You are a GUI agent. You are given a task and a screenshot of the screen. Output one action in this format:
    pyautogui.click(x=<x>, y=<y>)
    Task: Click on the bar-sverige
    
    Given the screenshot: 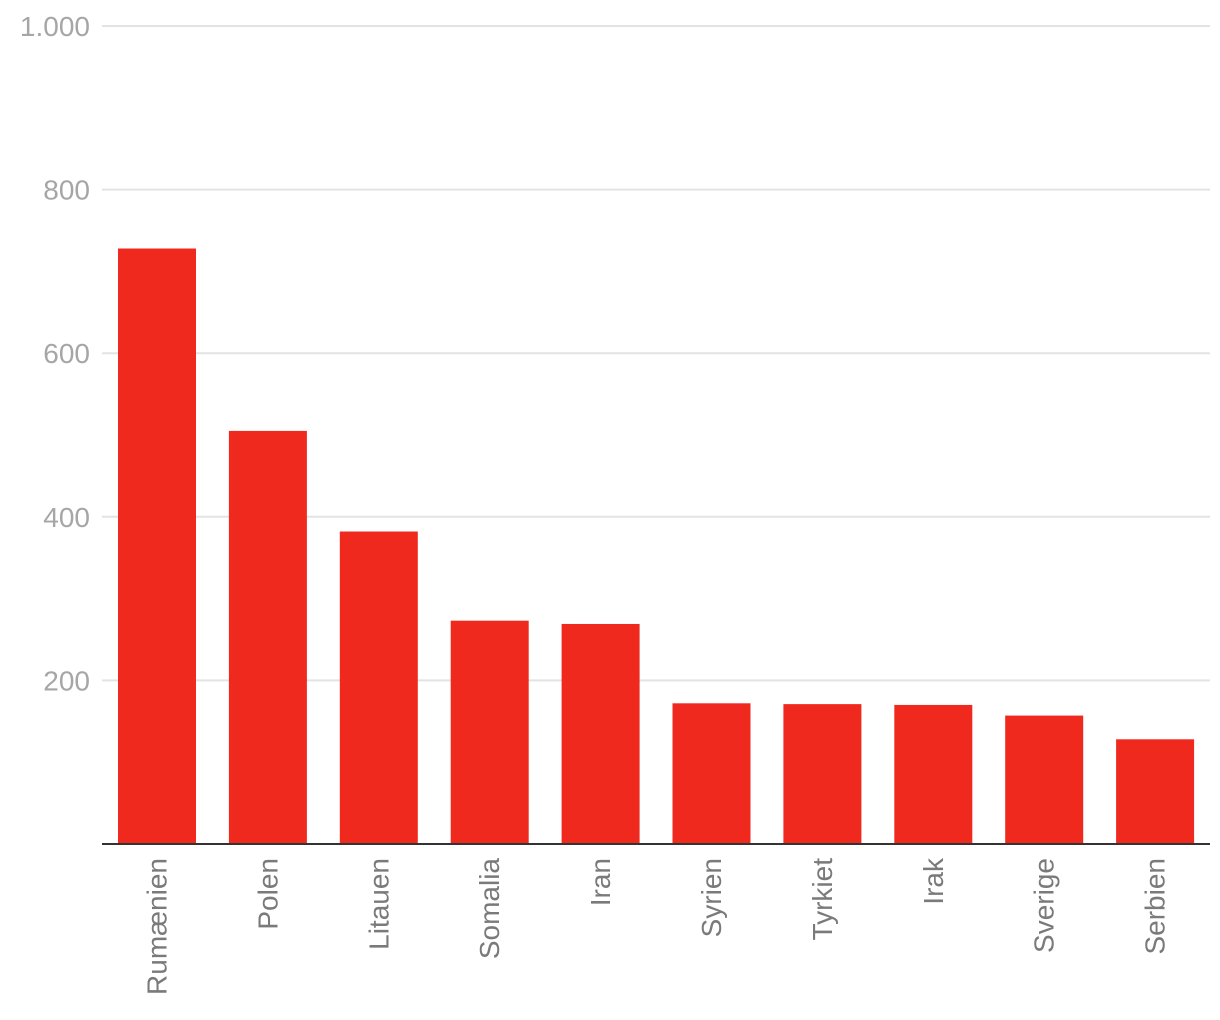 What is the action you would take?
    pyautogui.click(x=1044, y=779)
    